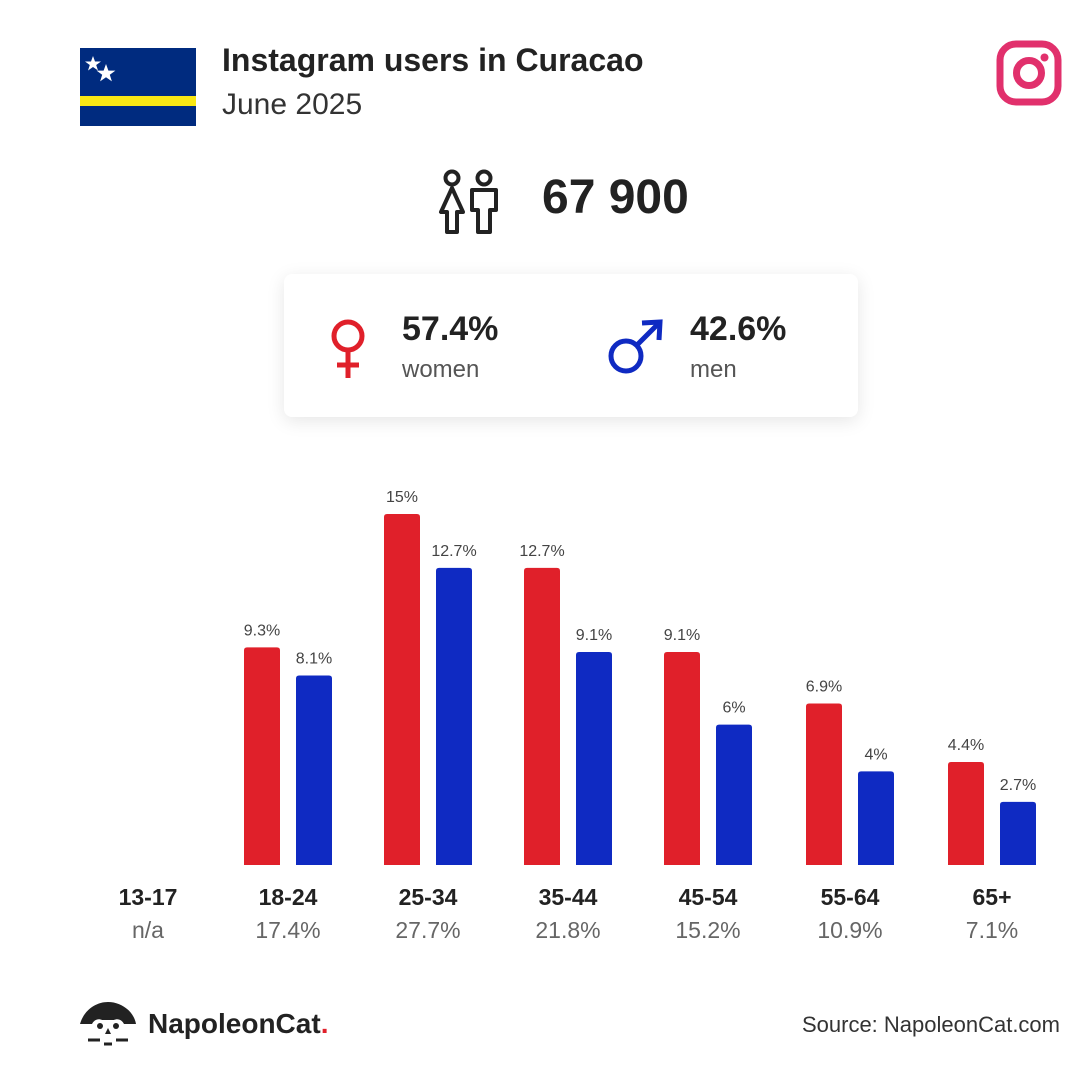  What do you see at coordinates (108, 1024) in the screenshot?
I see `napoleoncat-logo-icon` at bounding box center [108, 1024].